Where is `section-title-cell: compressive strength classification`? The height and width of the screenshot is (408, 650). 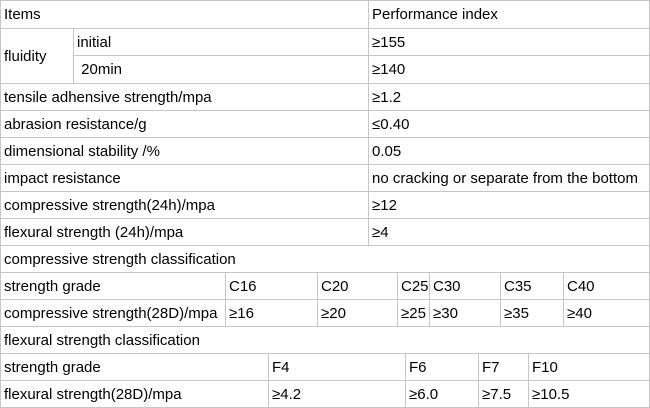
section-title-cell: compressive strength classification is located at coordinates (120, 259).